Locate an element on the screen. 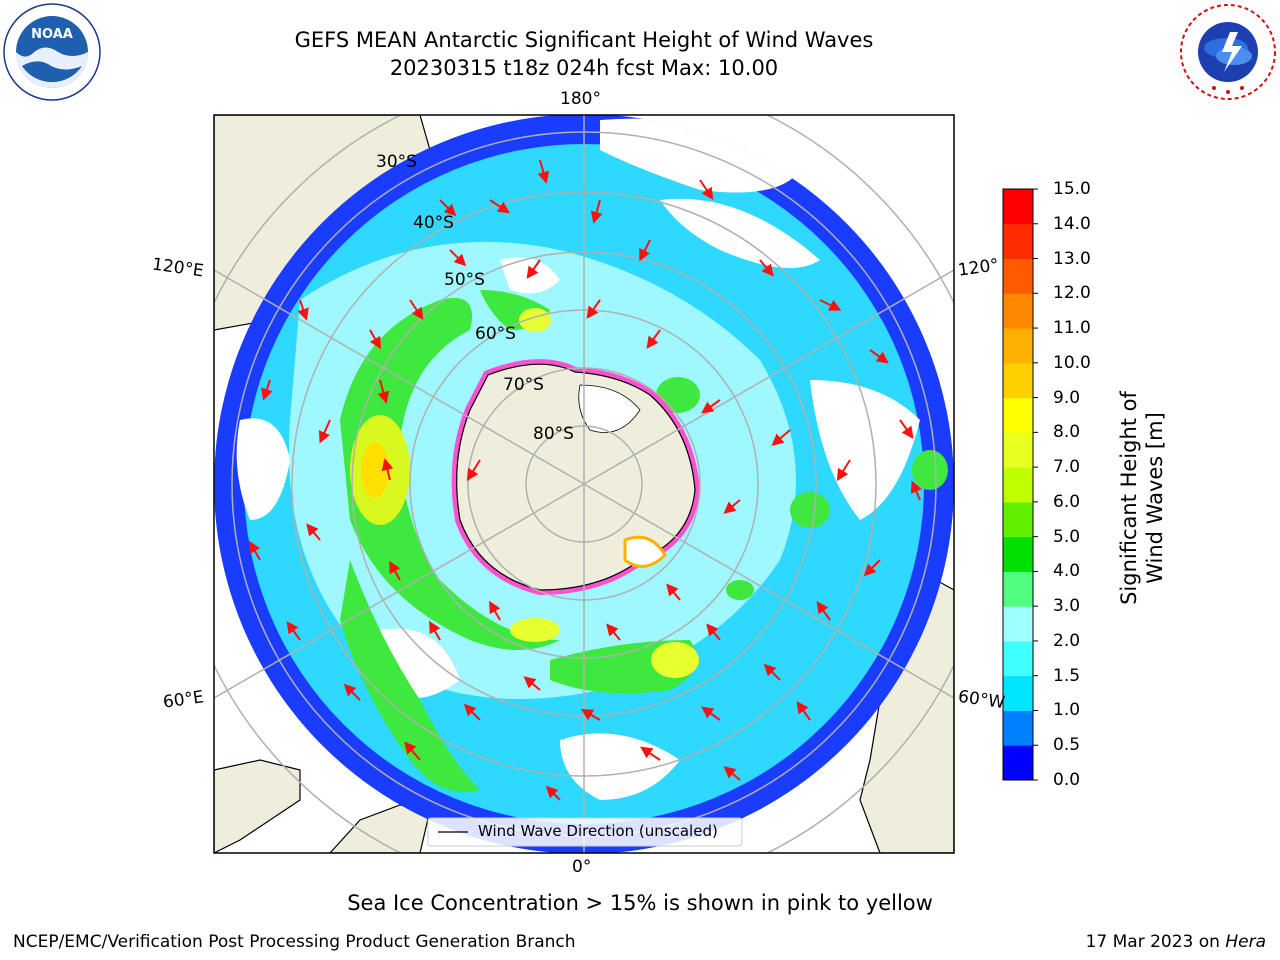  noaa-logo: NOAA is located at coordinates (52, 52).